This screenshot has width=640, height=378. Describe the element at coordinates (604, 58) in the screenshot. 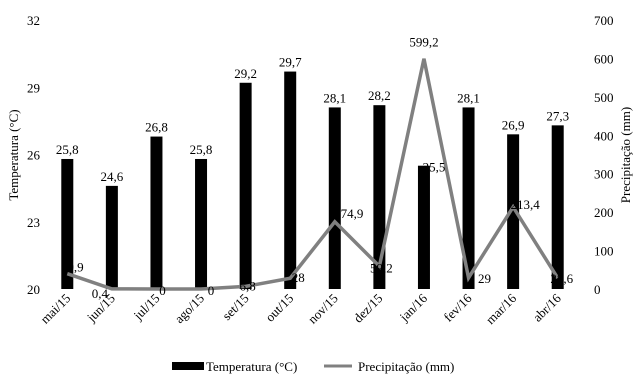

I see `right-tick-label: 600` at that location.